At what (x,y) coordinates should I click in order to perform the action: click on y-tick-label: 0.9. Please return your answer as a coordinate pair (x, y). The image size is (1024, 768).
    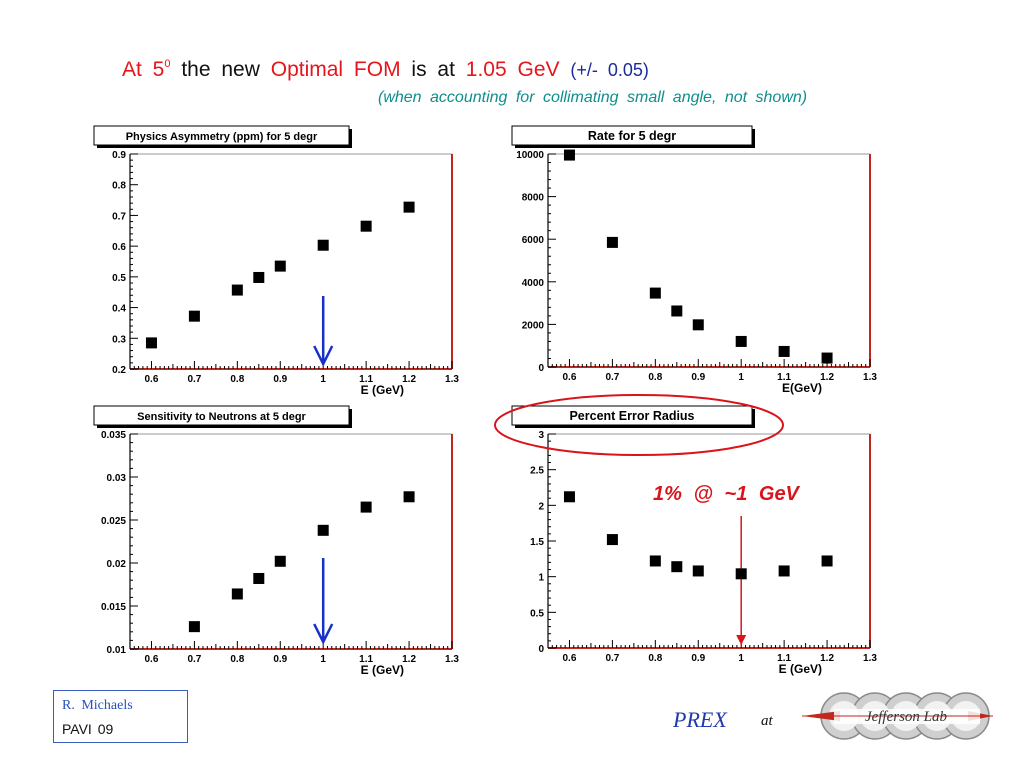
    Looking at the image, I should click on (119, 155).